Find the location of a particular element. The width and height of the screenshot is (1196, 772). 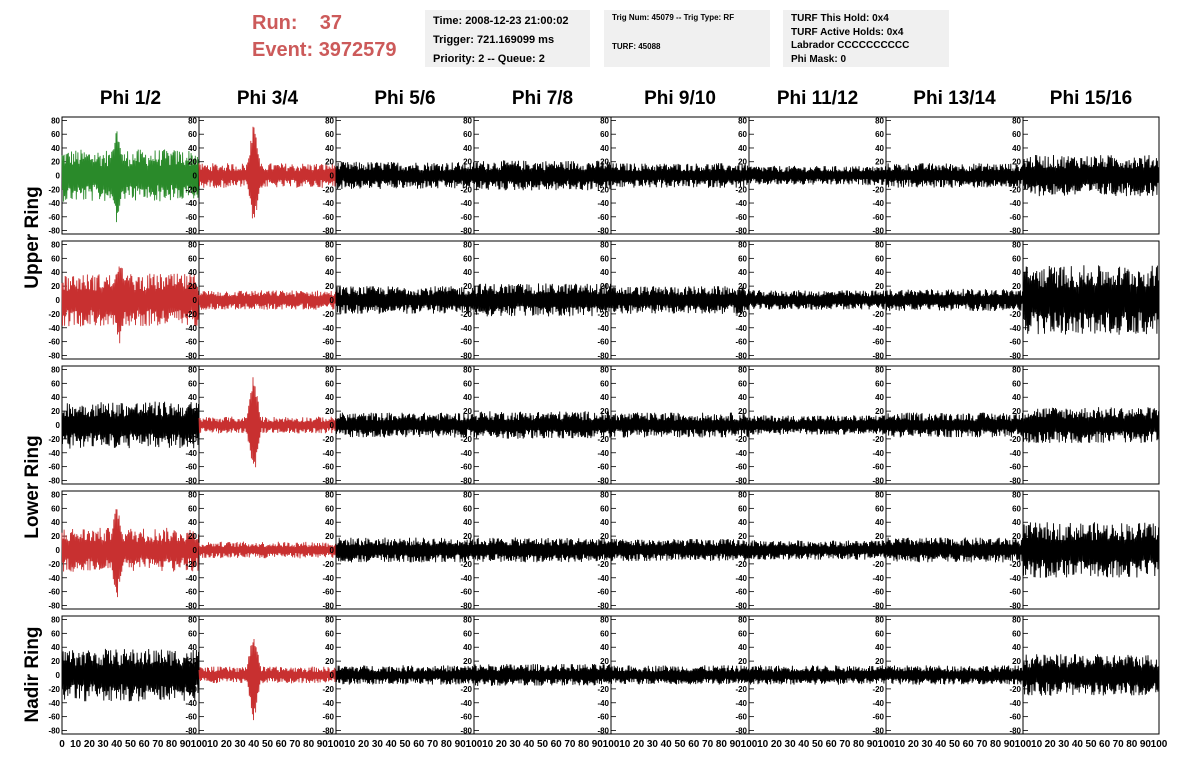

run-label: Run: is located at coordinates (275, 23).